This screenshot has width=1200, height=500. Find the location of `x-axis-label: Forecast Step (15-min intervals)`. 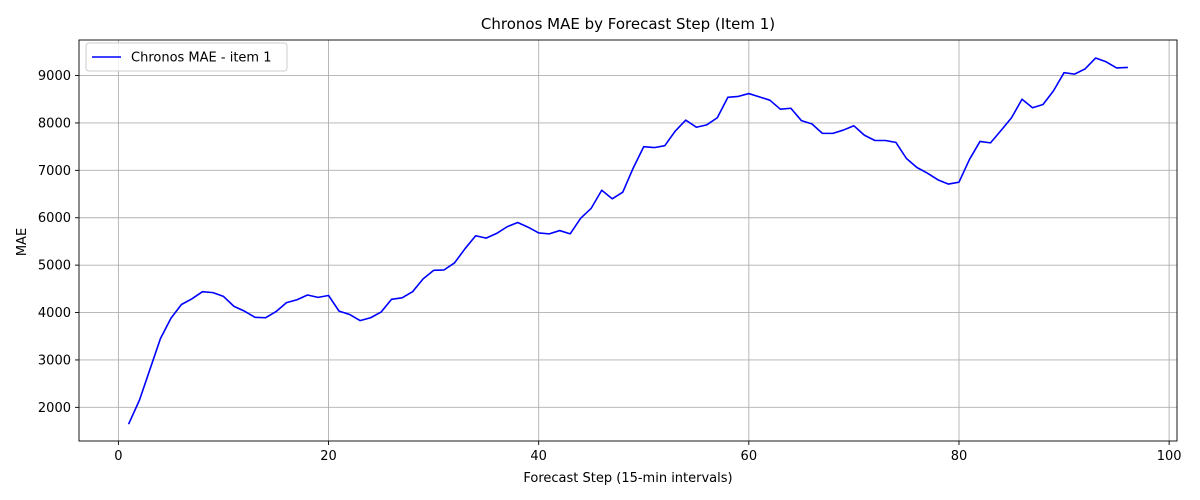

x-axis-label: Forecast Step (15-min intervals) is located at coordinates (627, 478).